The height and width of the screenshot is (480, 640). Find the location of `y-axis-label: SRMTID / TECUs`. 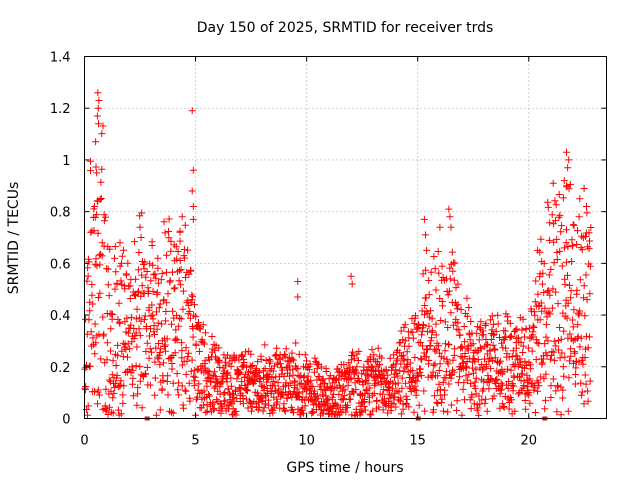

y-axis-label: SRMTID / TECUs is located at coordinates (14, 238).